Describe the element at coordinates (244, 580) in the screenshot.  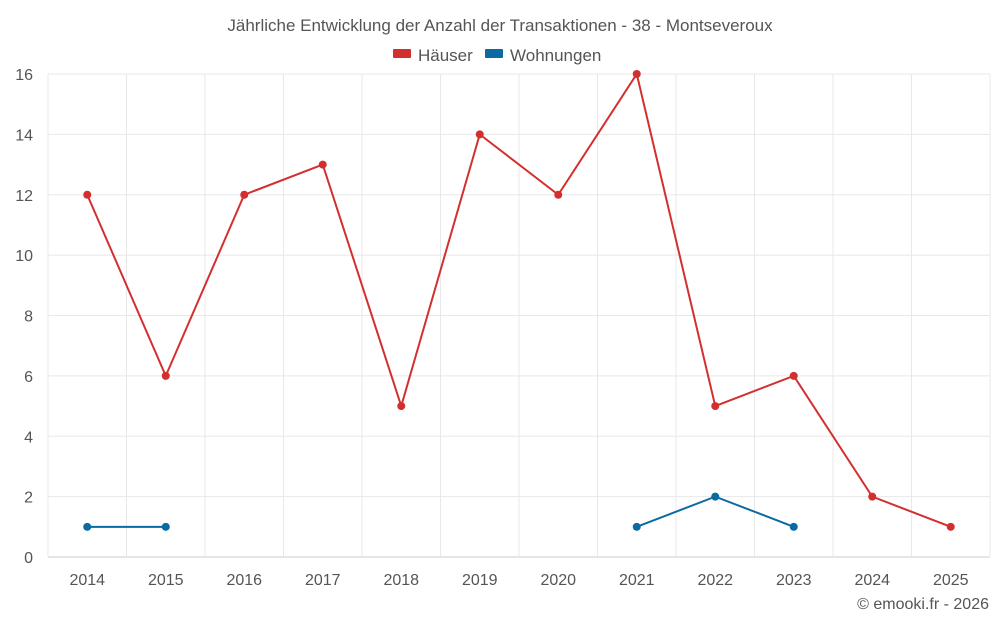
I see `x-tick-label: 2016` at that location.